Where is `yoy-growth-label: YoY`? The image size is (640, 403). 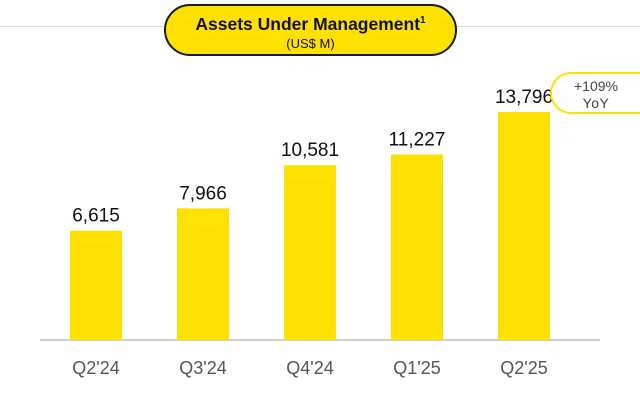 yoy-growth-label: YoY is located at coordinates (596, 103).